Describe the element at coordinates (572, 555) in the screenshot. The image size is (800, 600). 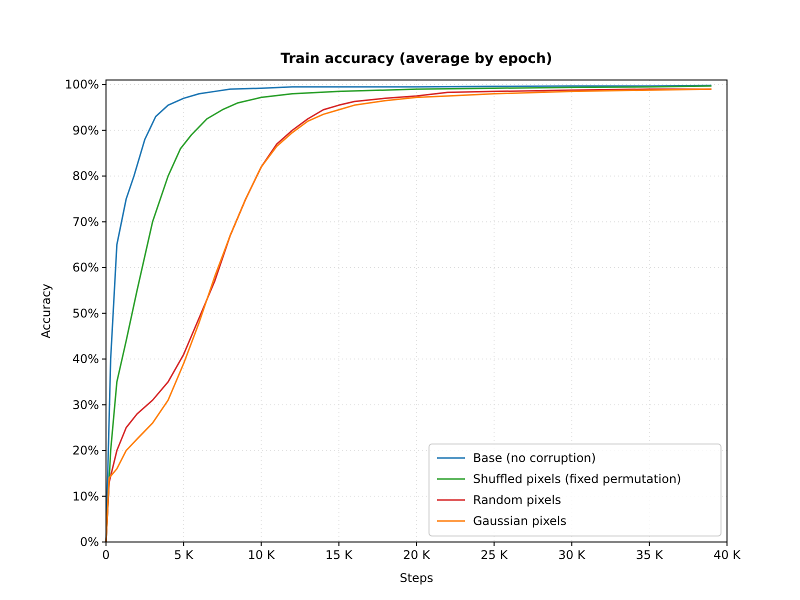
I see `x-tick-label: 30 K` at that location.